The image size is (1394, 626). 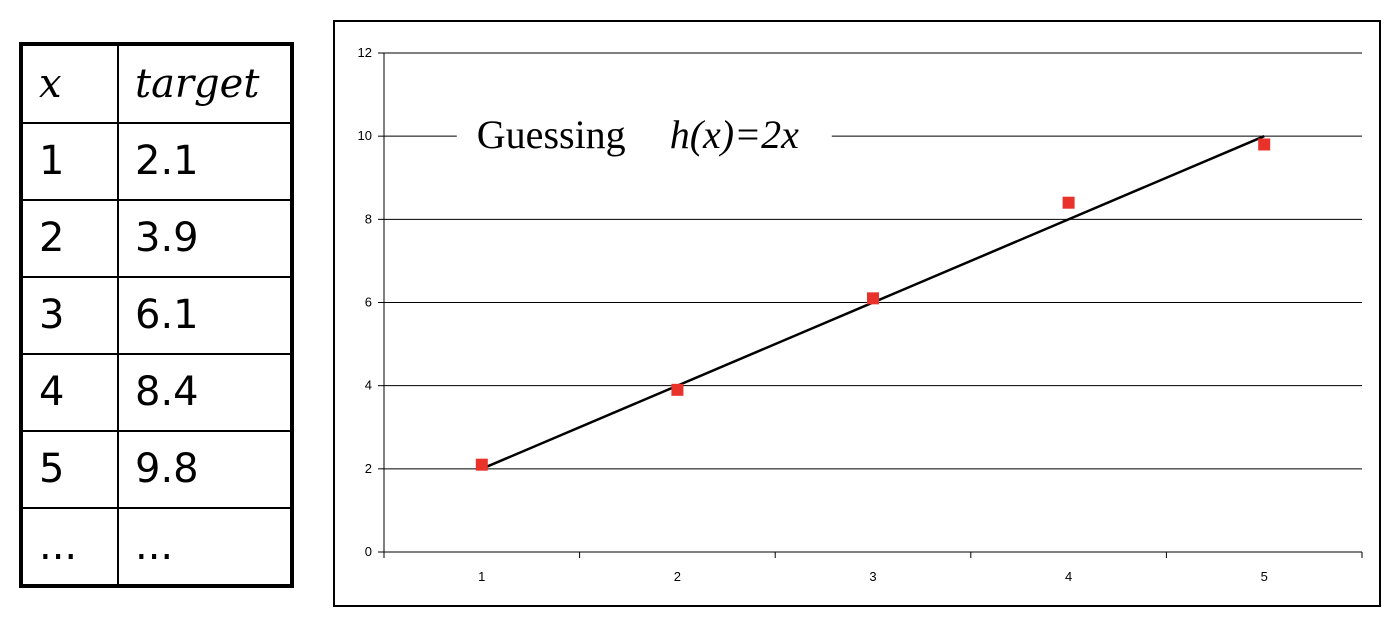 I want to click on column-divider, so click(x=118, y=315).